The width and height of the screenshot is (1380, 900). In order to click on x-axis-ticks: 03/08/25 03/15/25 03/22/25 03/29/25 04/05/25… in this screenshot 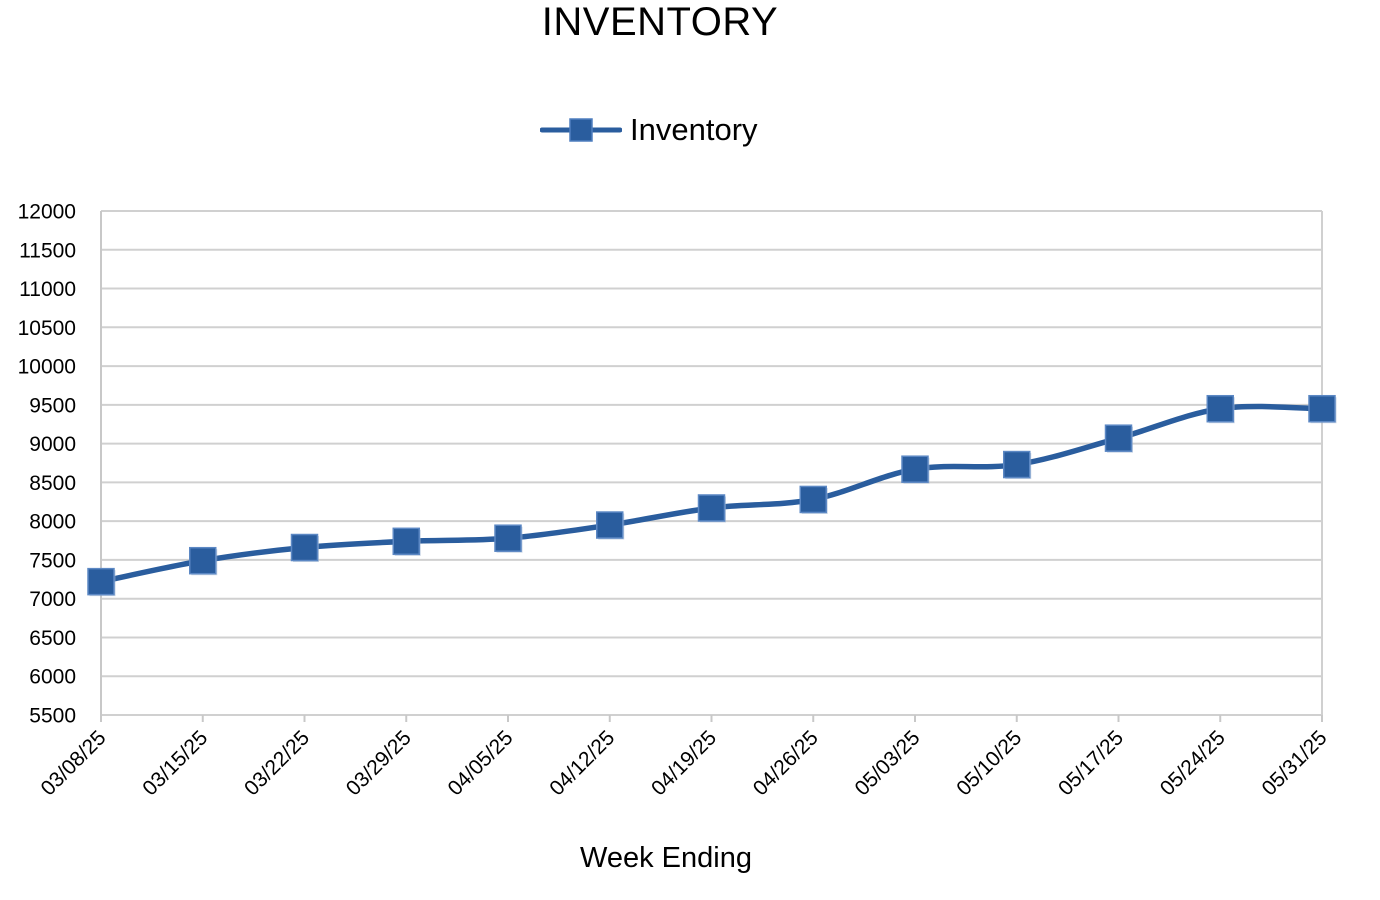, I will do `click(684, 757)`.